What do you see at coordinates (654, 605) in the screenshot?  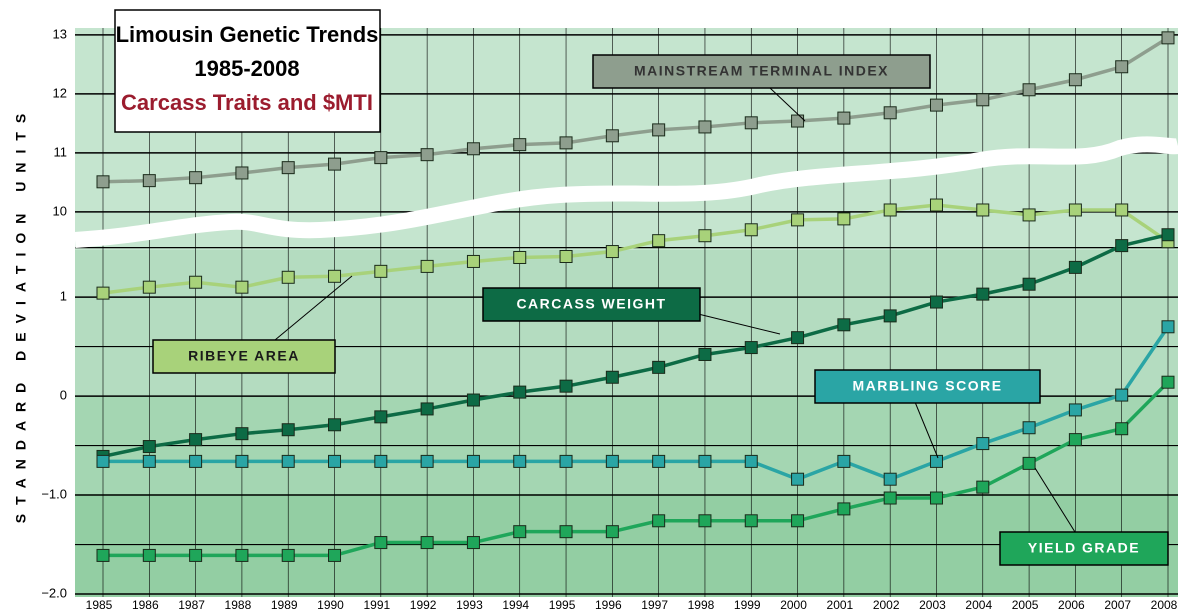 I see `x-tick-label: 1997` at bounding box center [654, 605].